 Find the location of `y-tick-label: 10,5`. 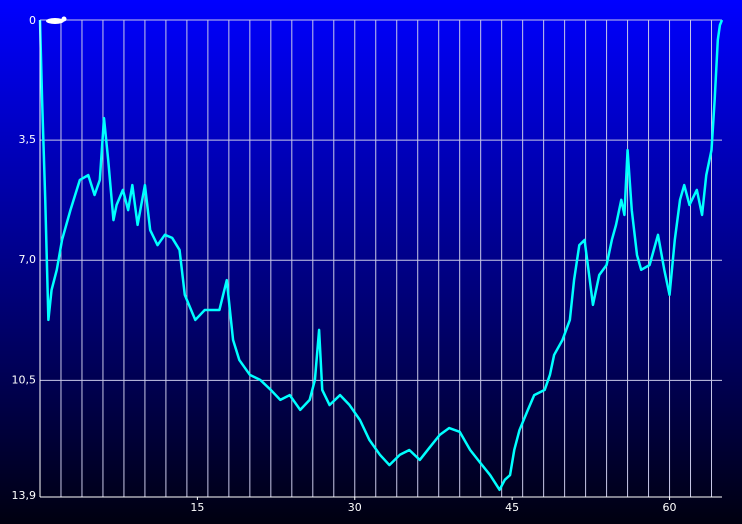

y-tick-label: 10,5 is located at coordinates (24, 379).